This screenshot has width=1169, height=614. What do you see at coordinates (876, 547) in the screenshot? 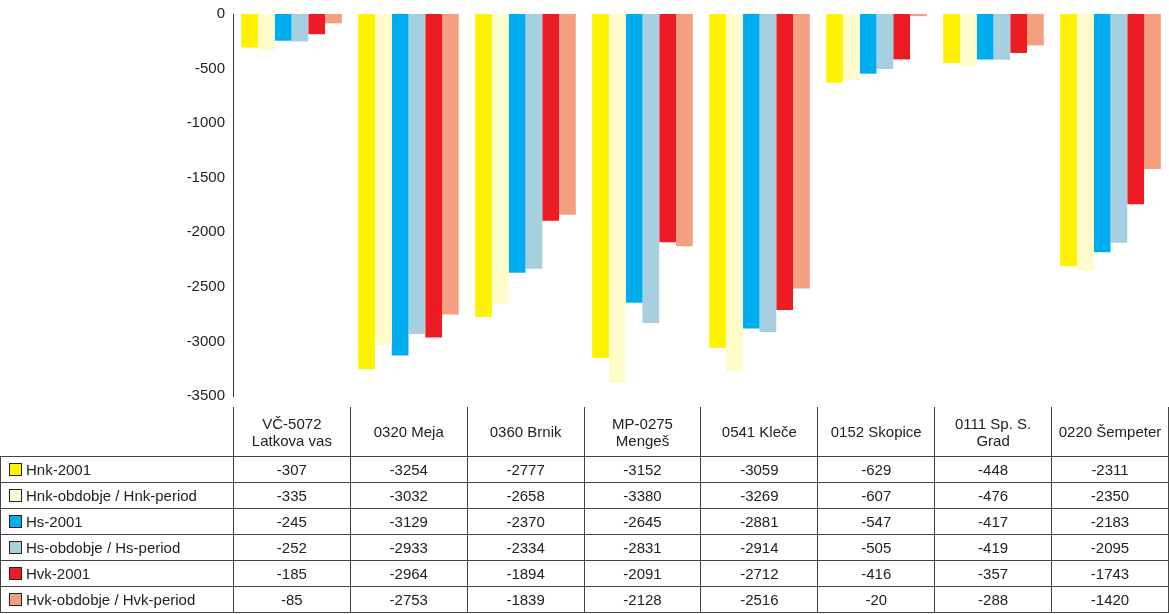
I see `data-label: -505` at bounding box center [876, 547].